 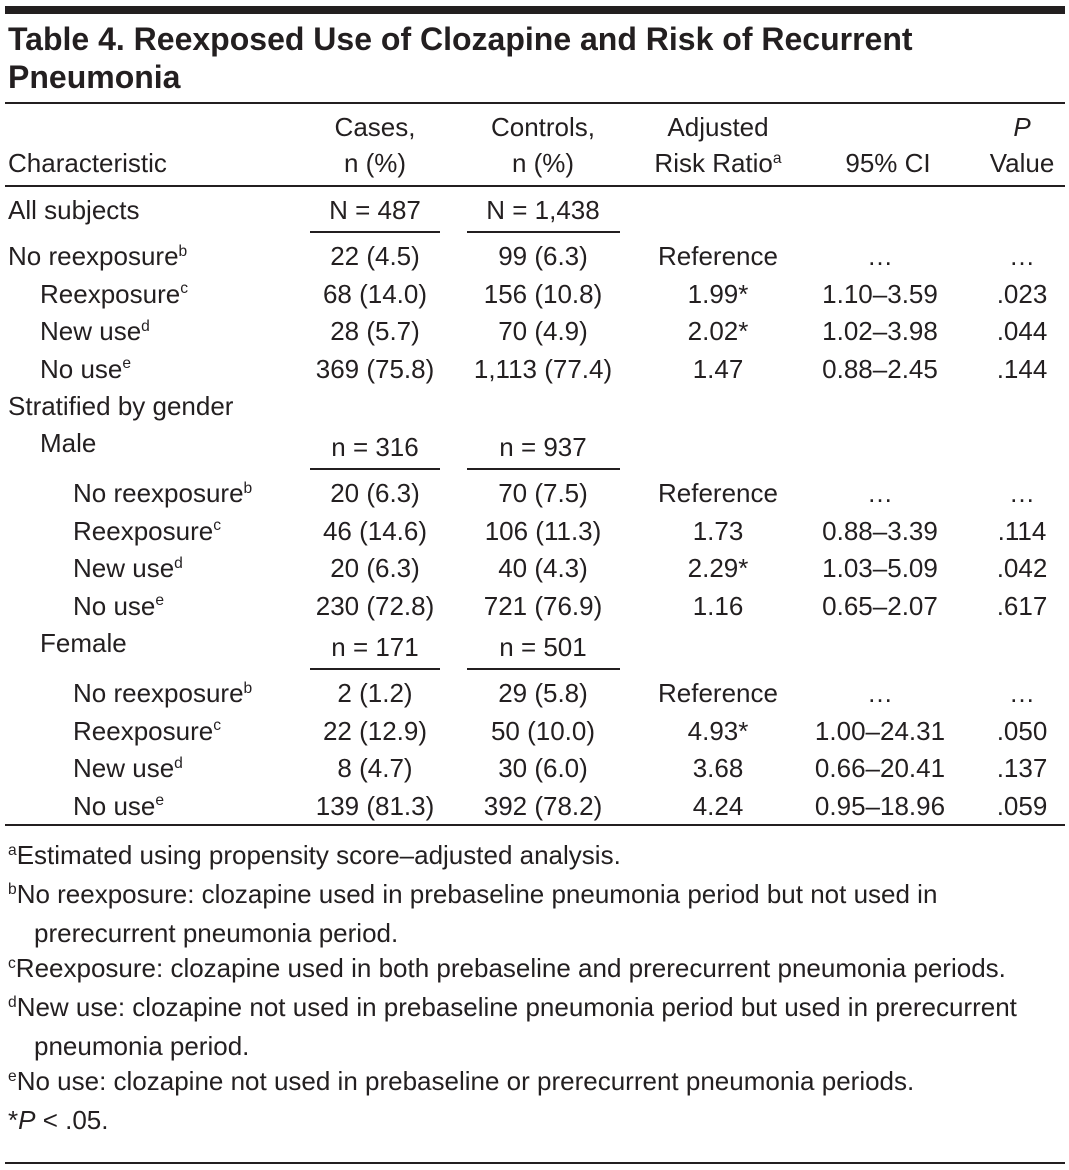 What do you see at coordinates (1022, 127) in the screenshot?
I see `header-p: P` at bounding box center [1022, 127].